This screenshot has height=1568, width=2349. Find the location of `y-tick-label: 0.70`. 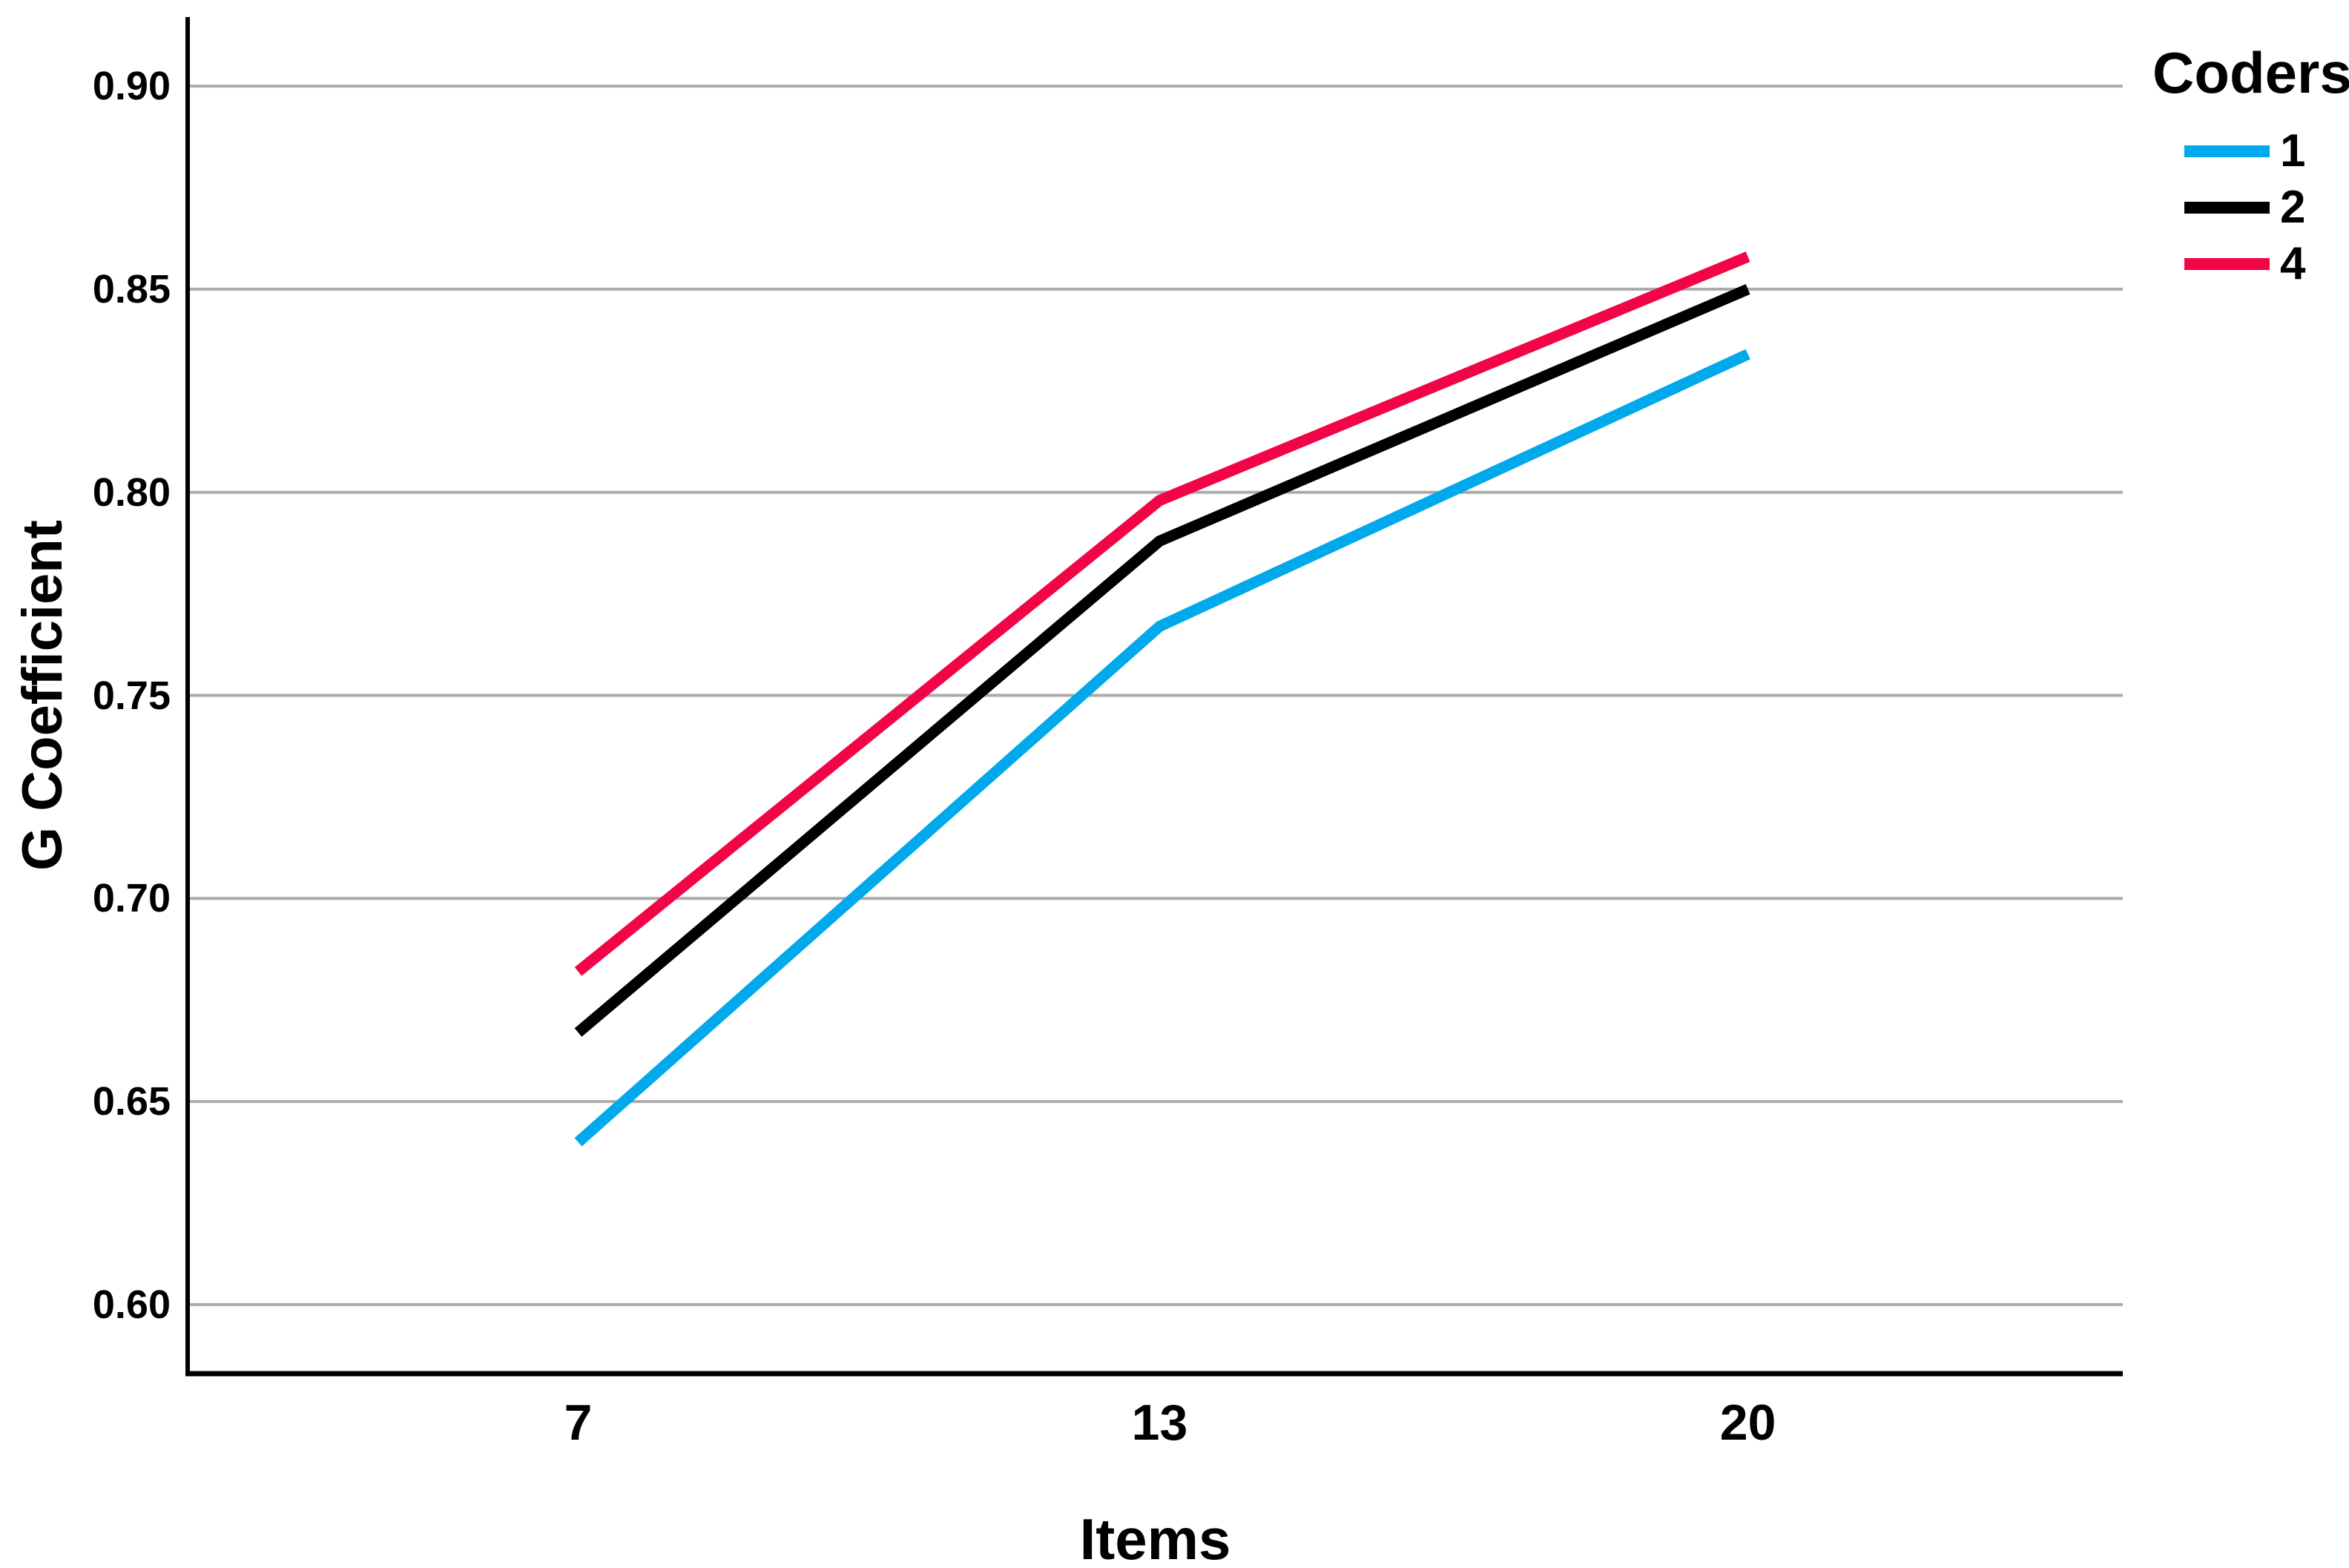

y-tick-label: 0.70 is located at coordinates (131, 899).